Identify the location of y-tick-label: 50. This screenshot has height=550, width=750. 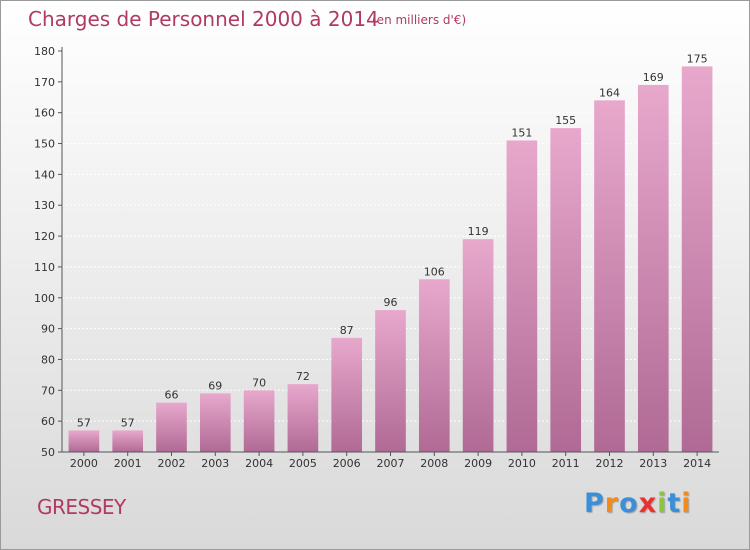
(48, 452).